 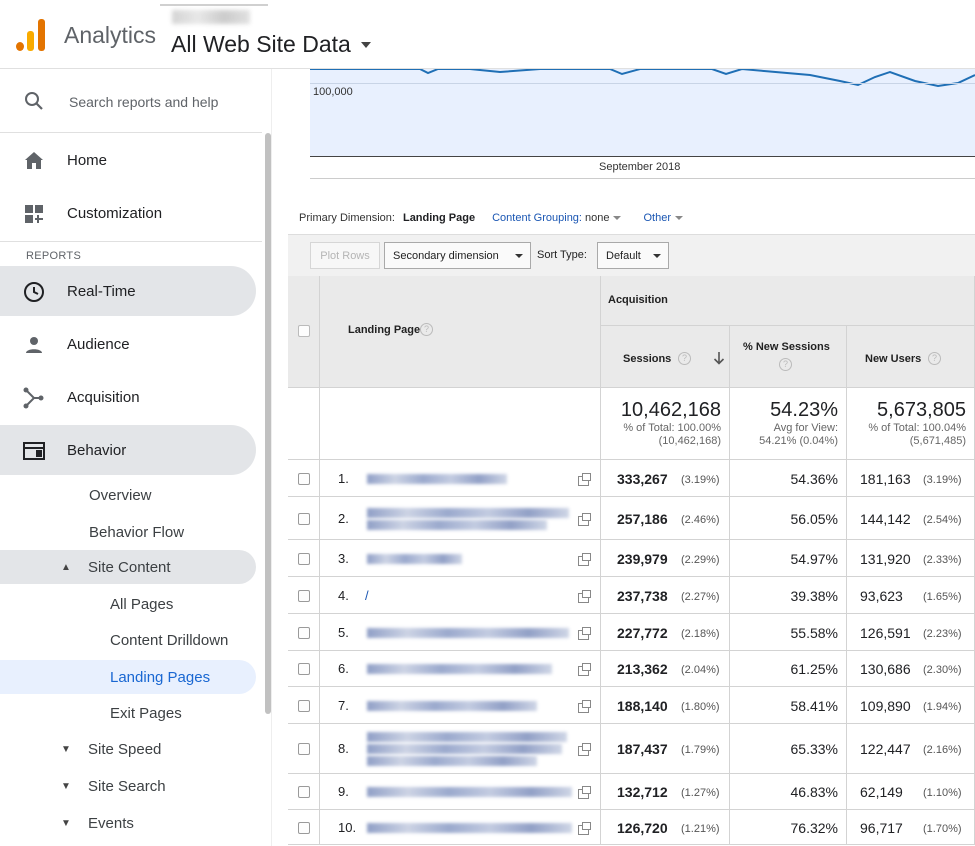 I want to click on sidebar-sub-landing-pages: Landing Pages, so click(x=128, y=677).